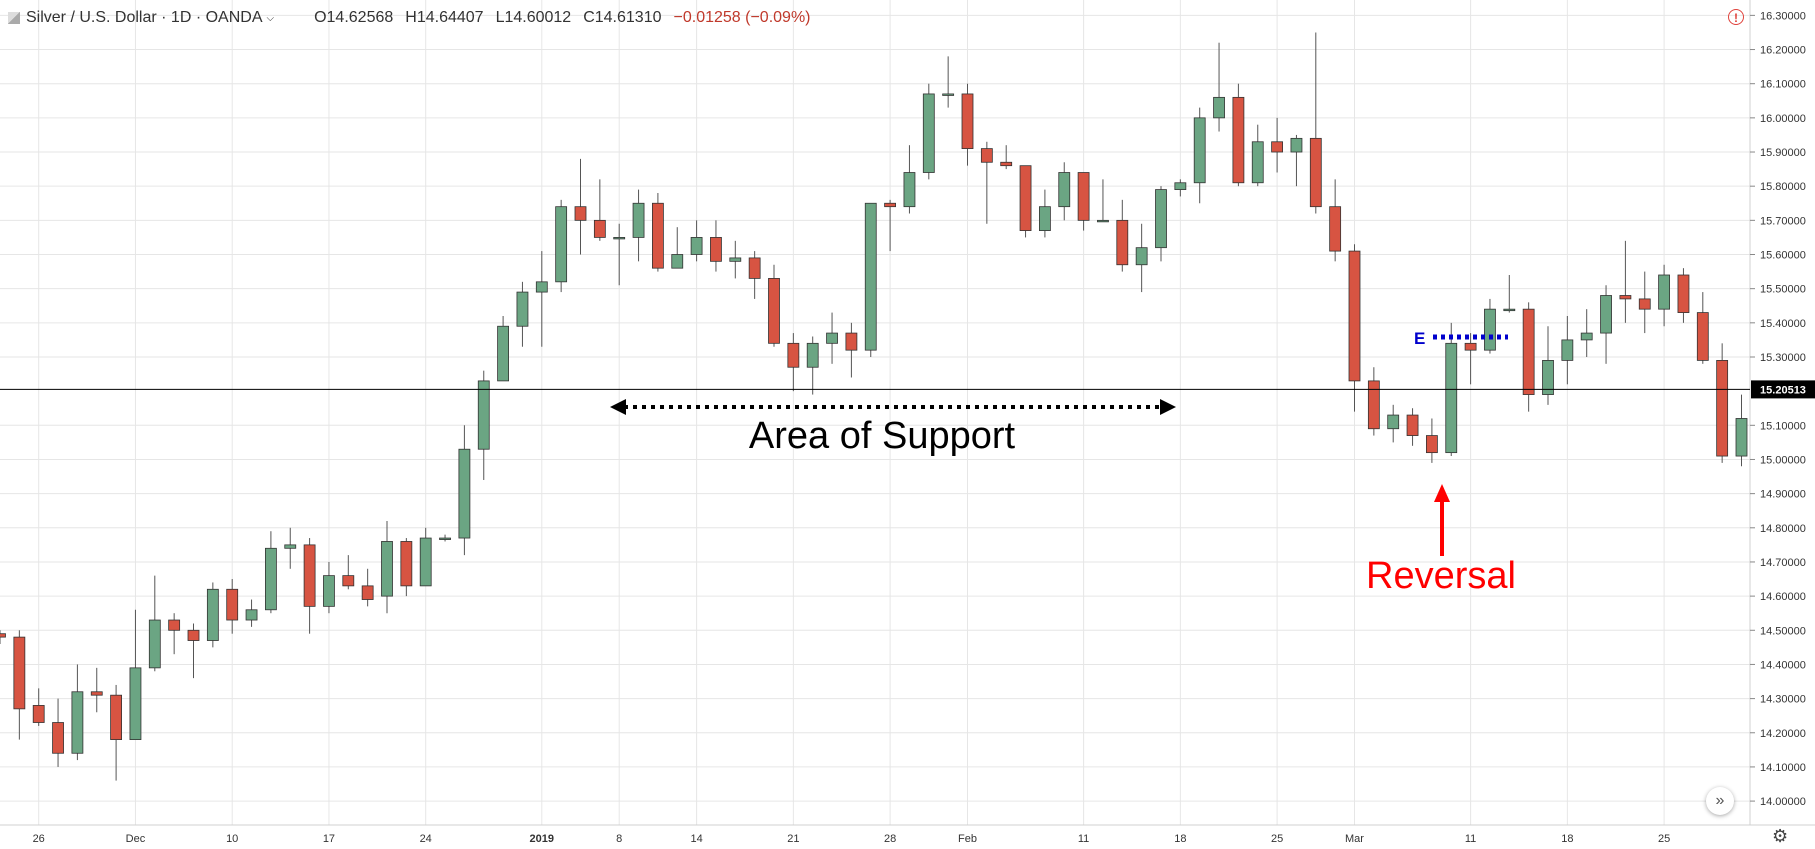 Image resolution: width=1815 pixels, height=849 pixels. What do you see at coordinates (1783, 51) in the screenshot?
I see `price-tick-label: 16.20000` at bounding box center [1783, 51].